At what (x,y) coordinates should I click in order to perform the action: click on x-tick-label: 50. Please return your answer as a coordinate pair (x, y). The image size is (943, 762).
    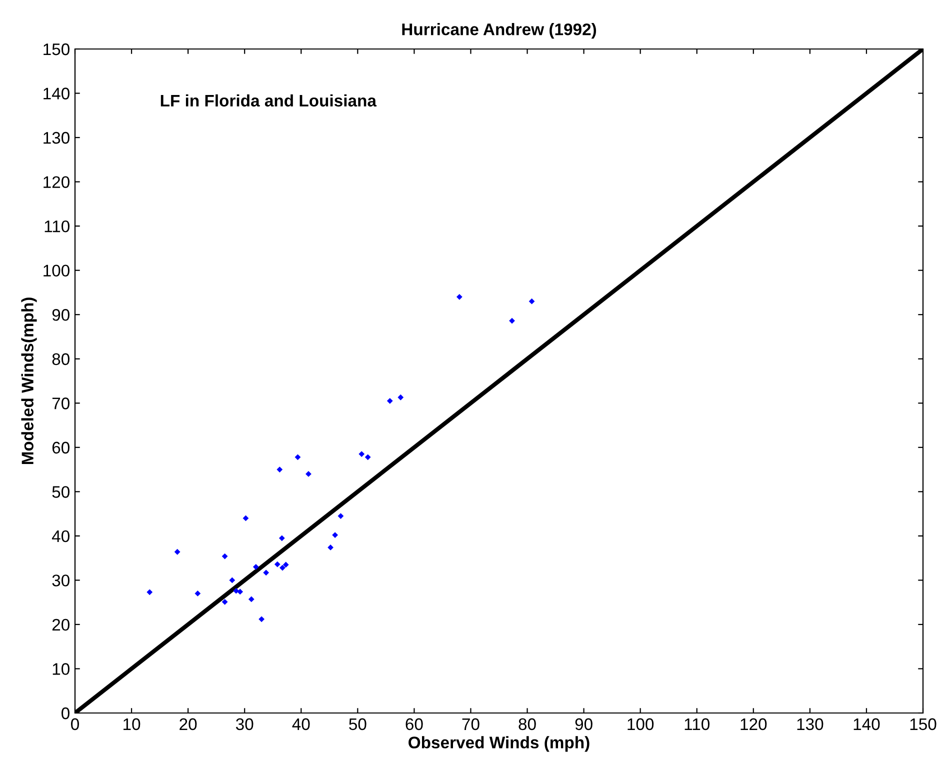
    Looking at the image, I should click on (357, 724).